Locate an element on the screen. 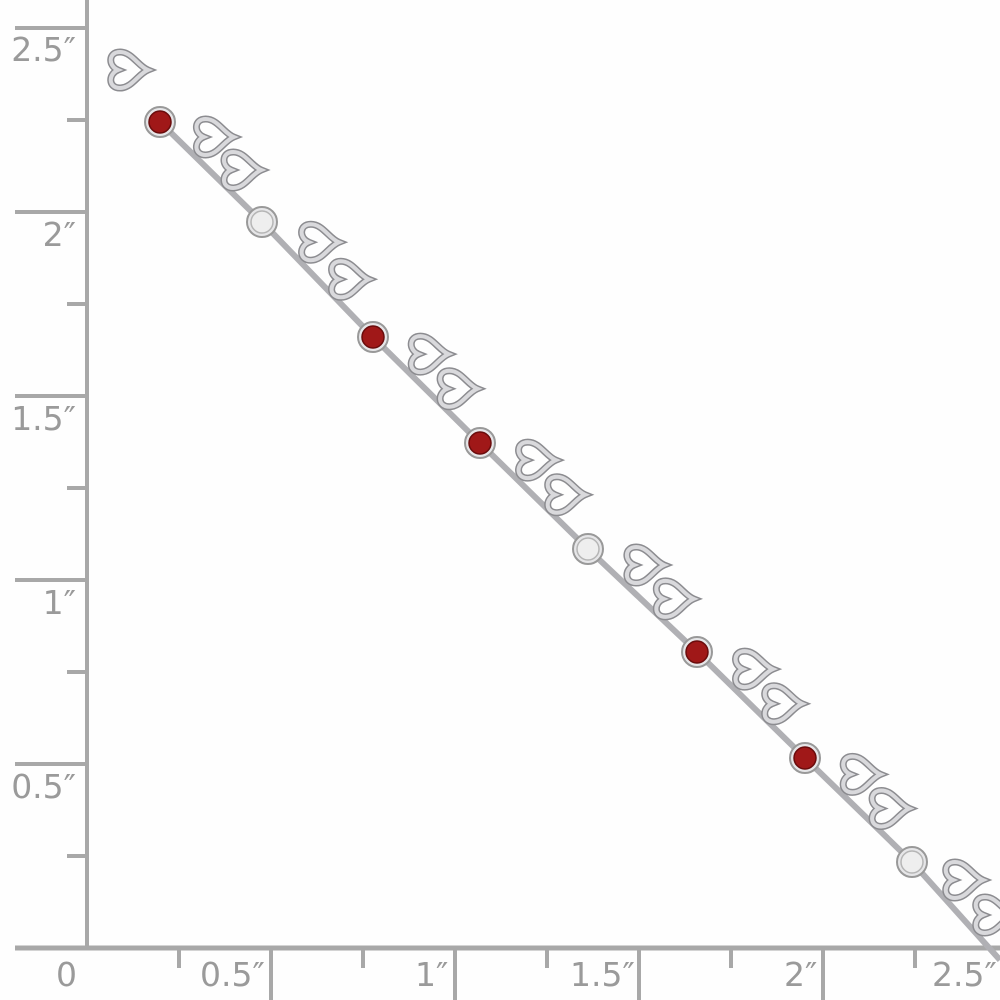 The width and height of the screenshot is (1000, 1000). x-label-0-5: 0.5″ is located at coordinates (232, 974).